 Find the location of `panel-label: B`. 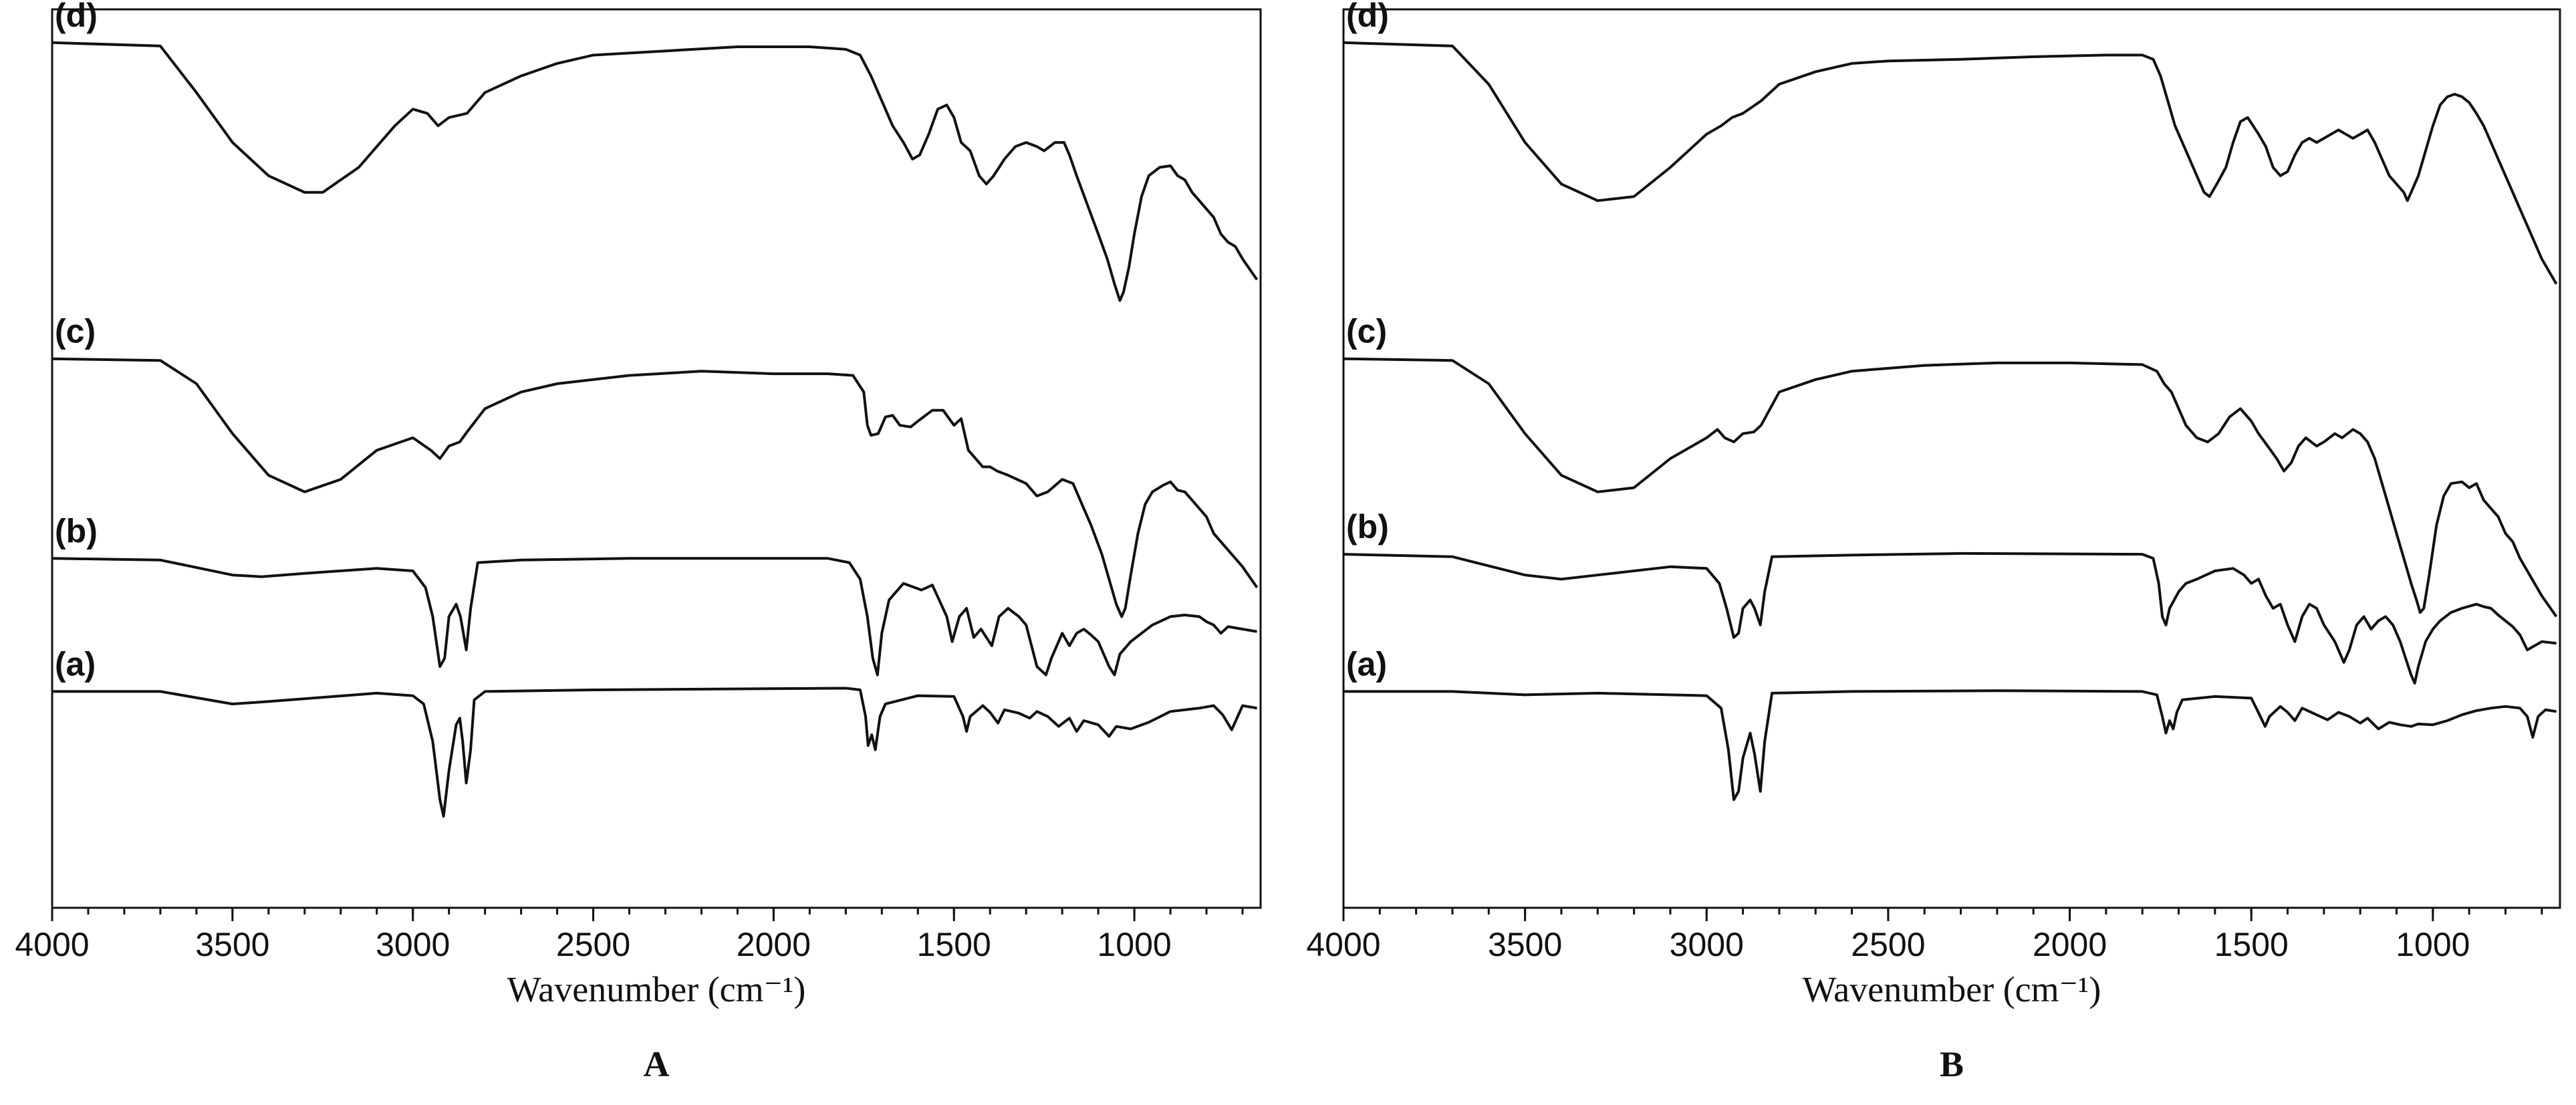

panel-label: B is located at coordinates (1952, 1064).